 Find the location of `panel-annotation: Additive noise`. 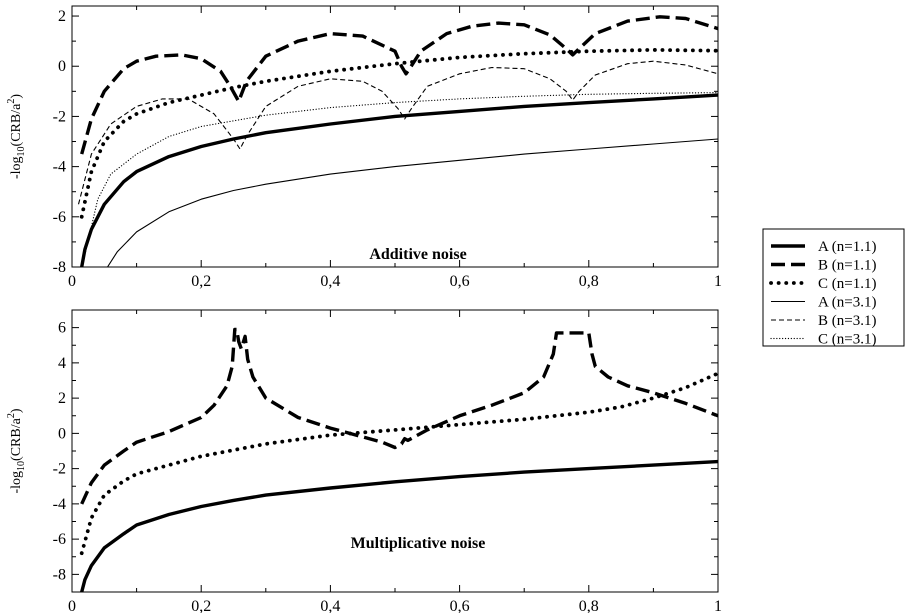

panel-annotation: Additive noise is located at coordinates (417, 254).